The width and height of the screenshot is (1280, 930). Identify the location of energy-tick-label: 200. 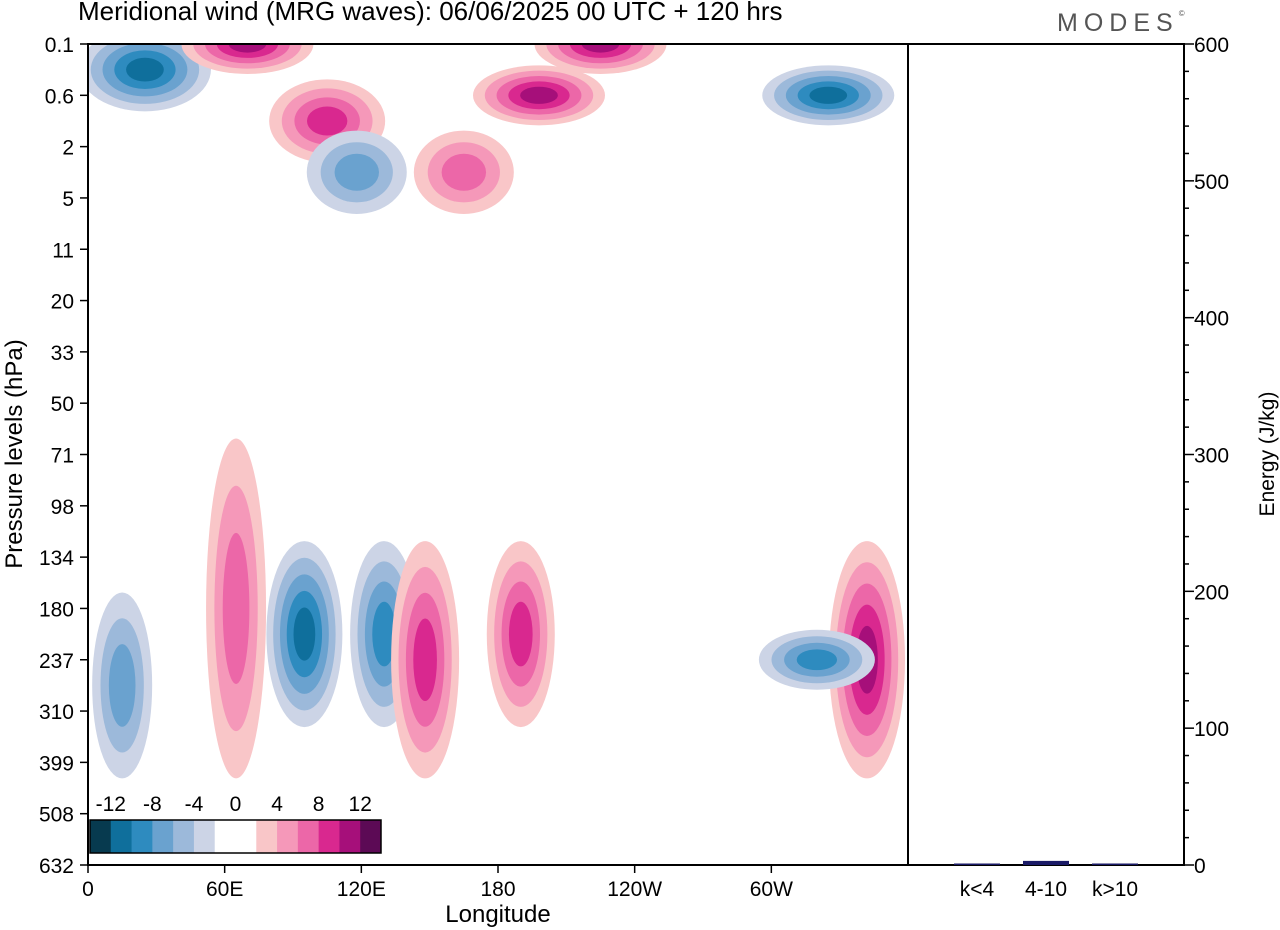
(1211, 592).